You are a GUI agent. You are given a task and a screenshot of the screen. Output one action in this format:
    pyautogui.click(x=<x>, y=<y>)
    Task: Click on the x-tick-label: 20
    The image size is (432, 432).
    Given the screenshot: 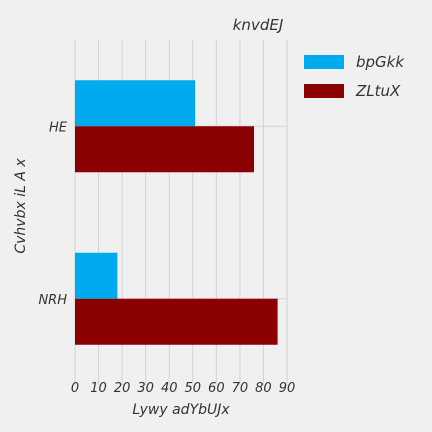 What is the action you would take?
    pyautogui.click(x=122, y=388)
    